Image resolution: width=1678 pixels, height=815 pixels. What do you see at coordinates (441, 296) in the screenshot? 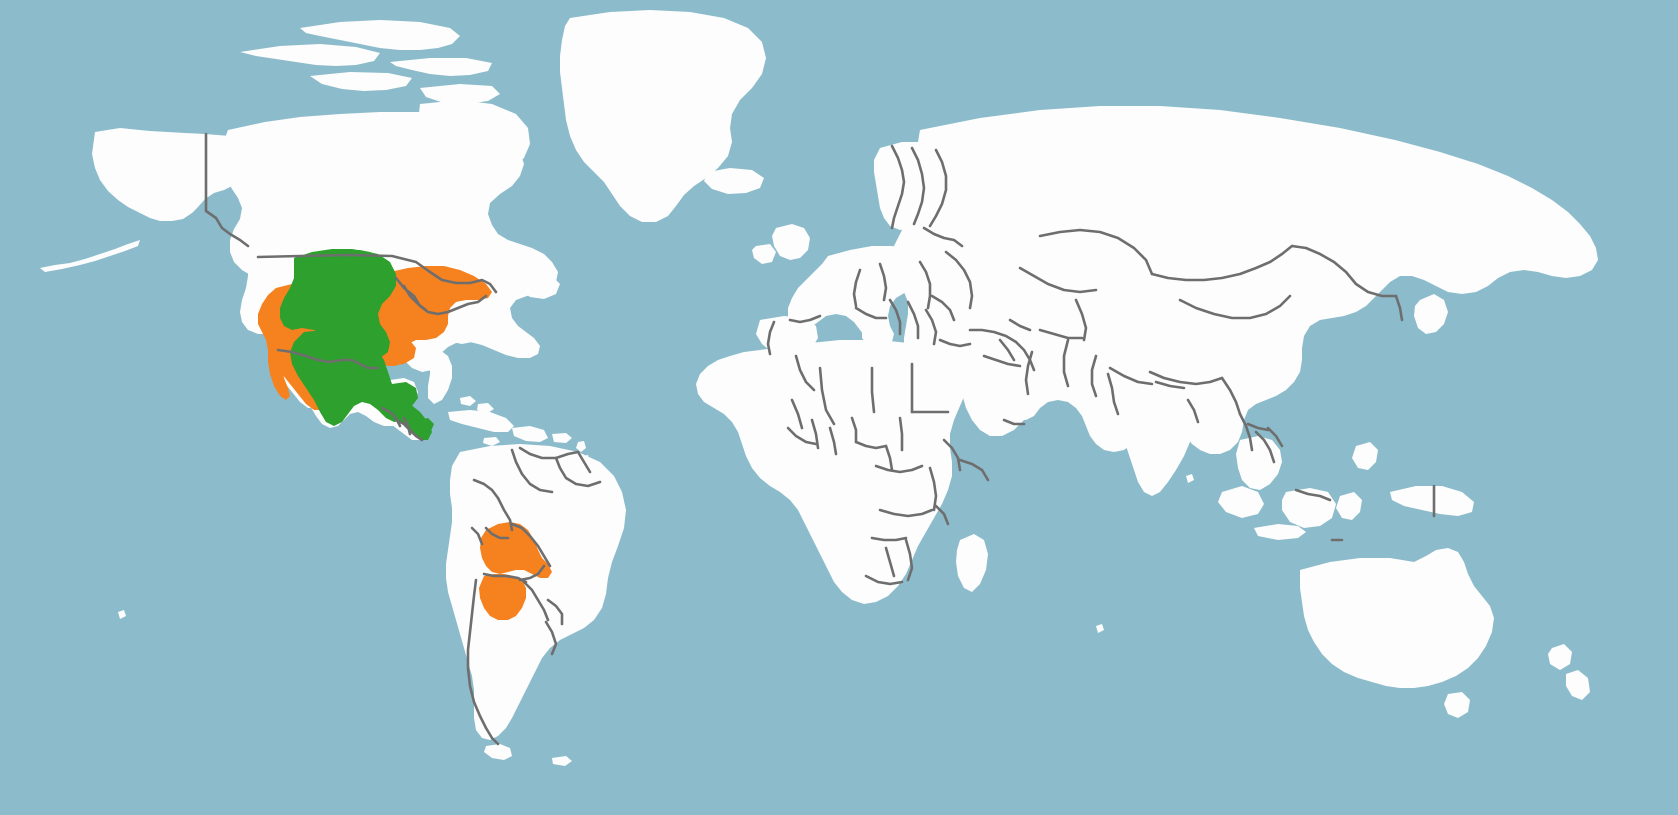
I see `border-great-lakes` at bounding box center [441, 296].